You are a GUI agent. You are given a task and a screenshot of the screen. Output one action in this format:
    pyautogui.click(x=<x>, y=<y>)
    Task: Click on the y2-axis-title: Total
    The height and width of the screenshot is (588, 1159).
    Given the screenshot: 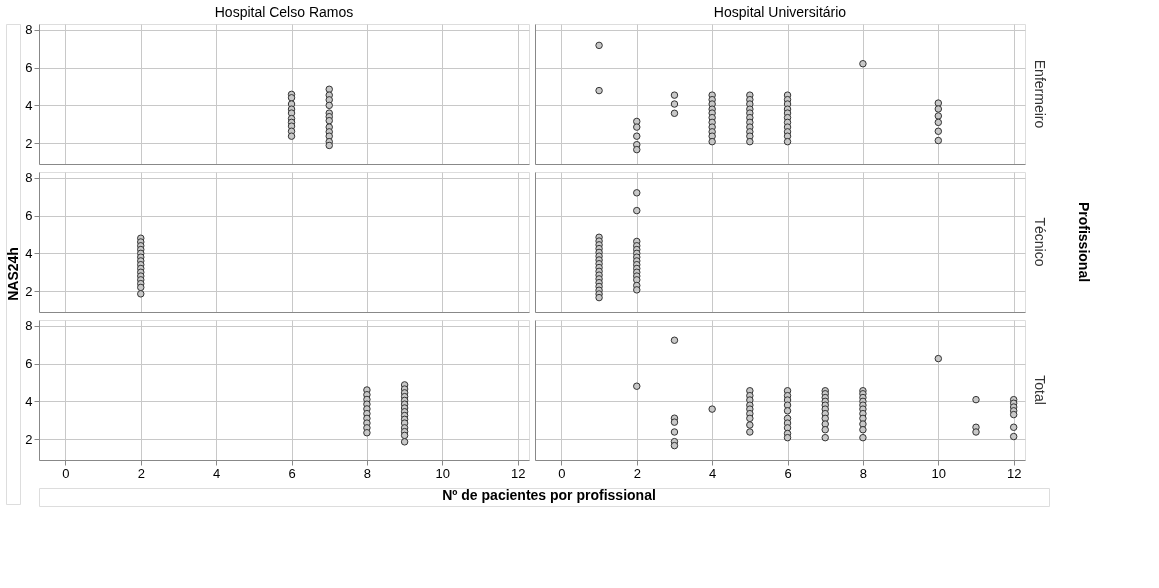 What is the action you would take?
    pyautogui.click(x=1040, y=390)
    